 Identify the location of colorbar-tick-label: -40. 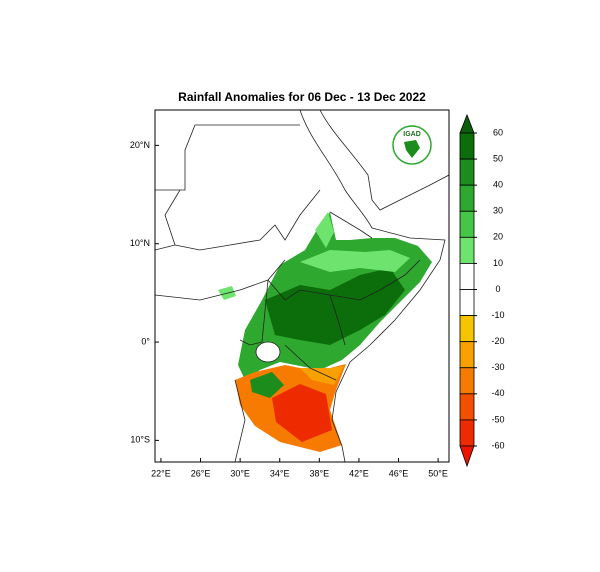
(497, 393).